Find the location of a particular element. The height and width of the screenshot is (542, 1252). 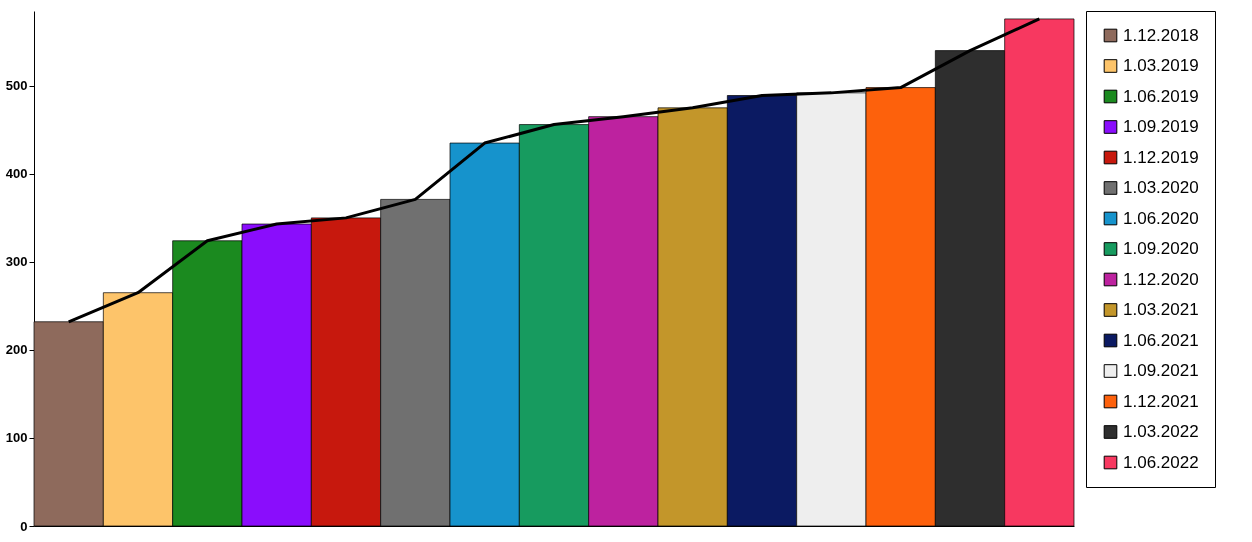

legend-label: 1.03.2022 is located at coordinates (1161, 431).